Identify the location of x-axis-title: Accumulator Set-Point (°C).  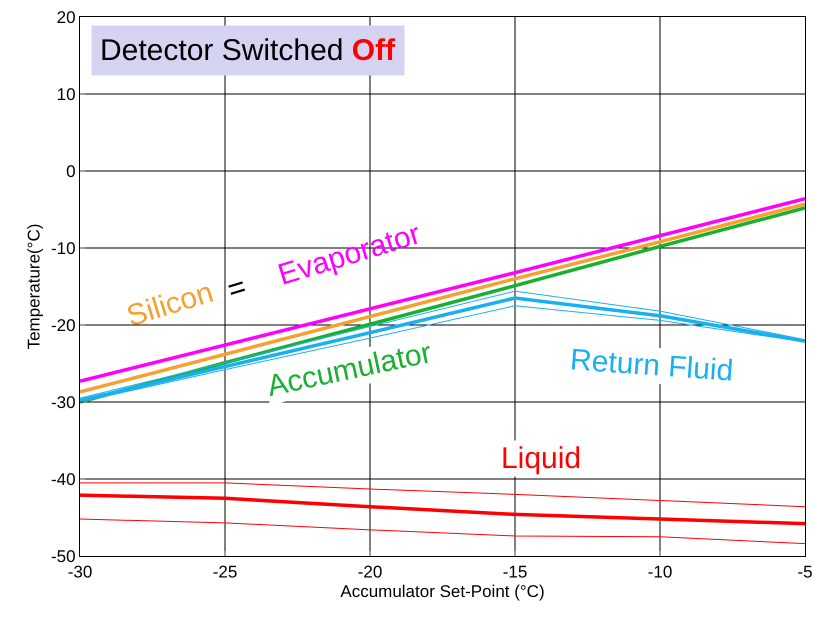
(442, 591).